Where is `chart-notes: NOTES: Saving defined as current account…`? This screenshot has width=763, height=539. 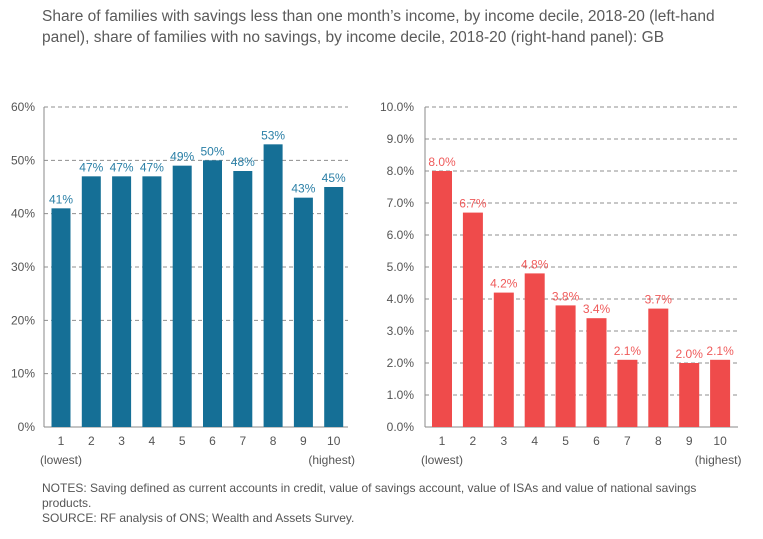
chart-notes: NOTES: Saving defined as current account… is located at coordinates (392, 503).